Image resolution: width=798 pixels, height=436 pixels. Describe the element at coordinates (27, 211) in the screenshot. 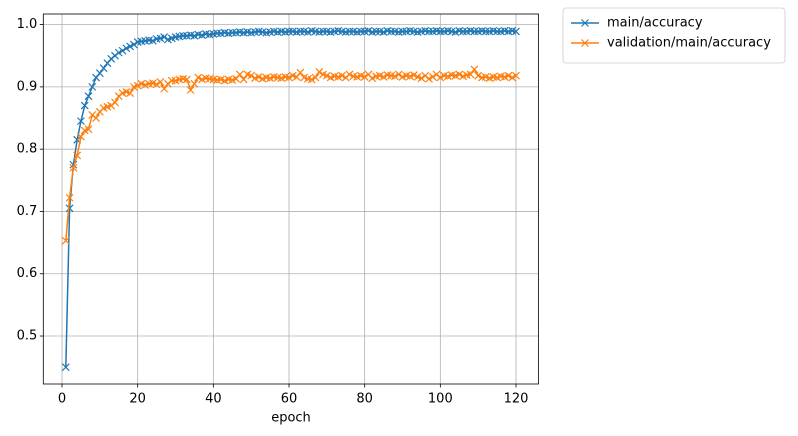

I see `y-tick-label: 0.7` at that location.